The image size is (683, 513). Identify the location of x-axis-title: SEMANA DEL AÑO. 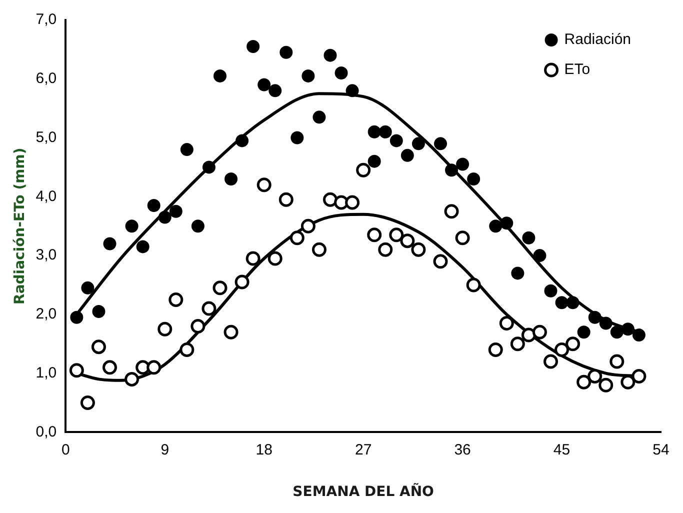
(363, 491).